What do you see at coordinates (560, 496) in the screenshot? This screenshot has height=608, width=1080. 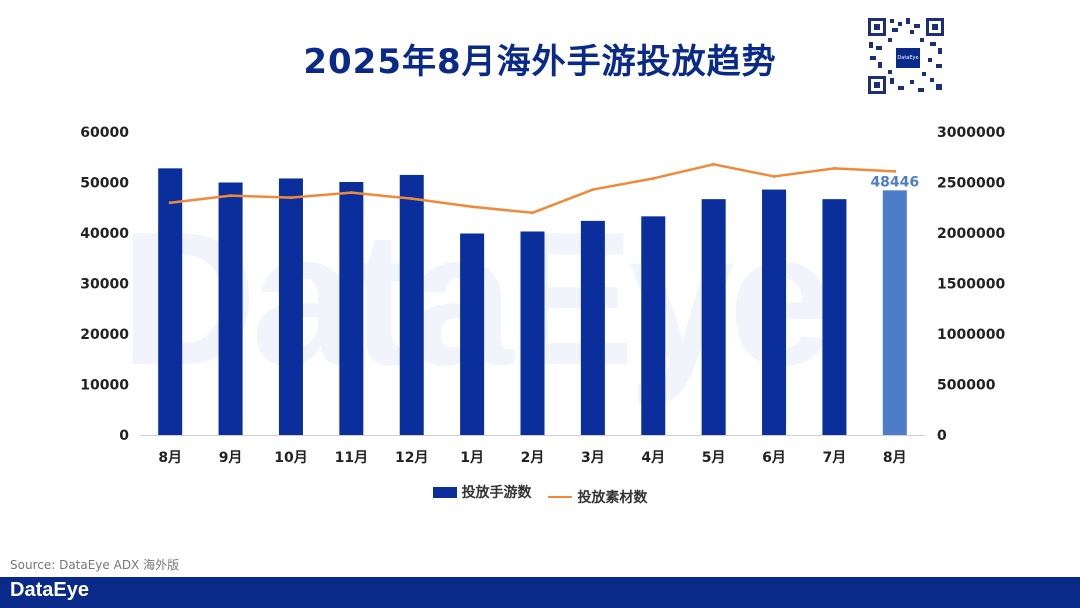 I see `legend-swatch-line` at bounding box center [560, 496].